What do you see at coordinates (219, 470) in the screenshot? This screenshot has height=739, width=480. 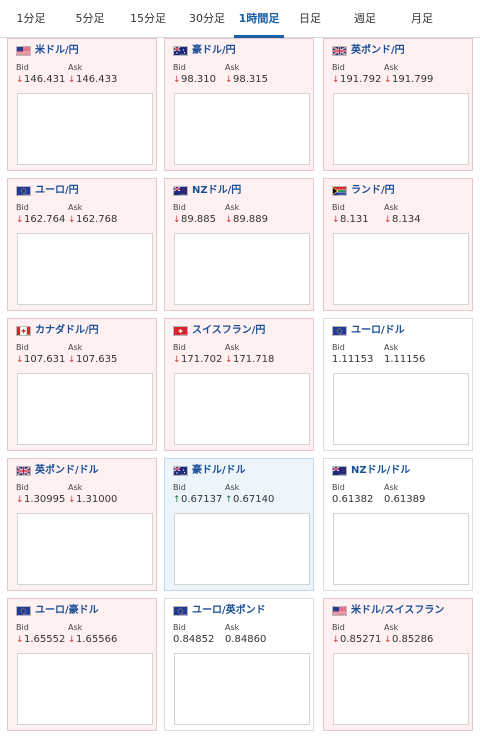 I see `pair-name: 豪ドル/ドル` at bounding box center [219, 470].